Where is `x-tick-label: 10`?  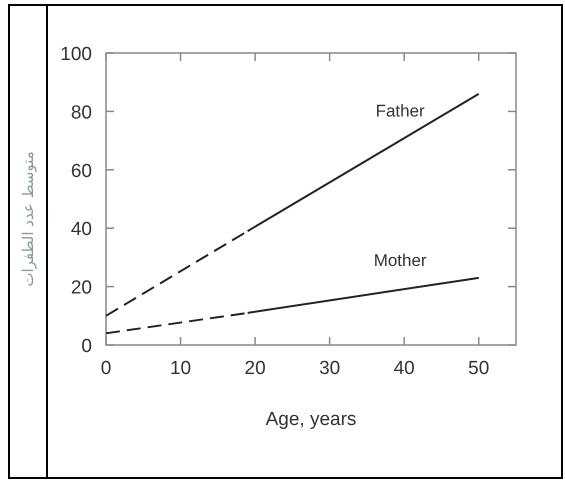 x-tick-label: 10 is located at coordinates (181, 368).